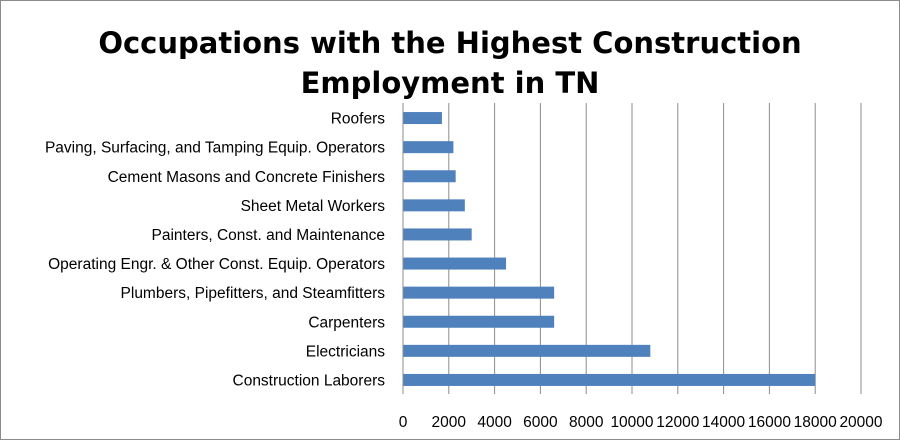 The image size is (900, 441). I want to click on x-tick-label: 14000, so click(723, 422).